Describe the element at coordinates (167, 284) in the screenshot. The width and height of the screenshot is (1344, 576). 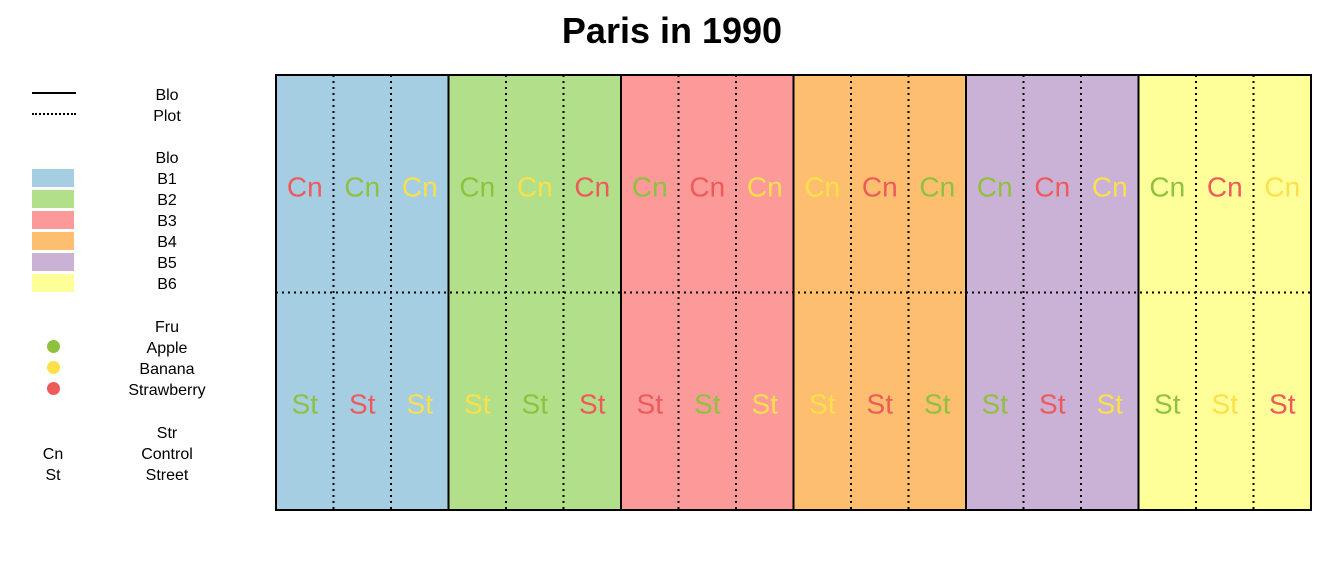
I see `legend-block-label-b6: B6` at that location.